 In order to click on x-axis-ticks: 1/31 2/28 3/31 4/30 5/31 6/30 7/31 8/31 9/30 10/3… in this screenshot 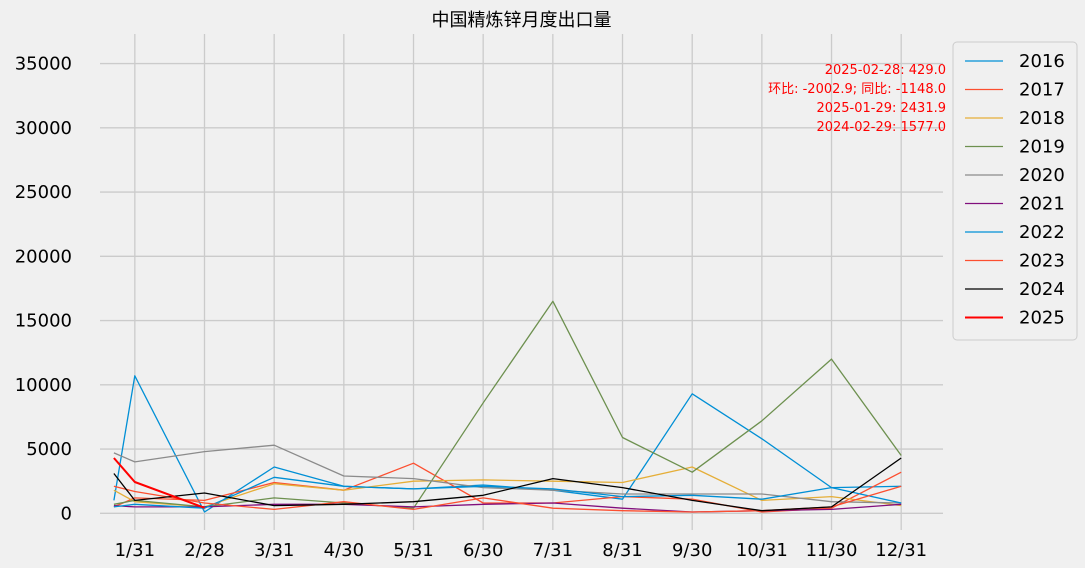, I will do `click(521, 550)`.